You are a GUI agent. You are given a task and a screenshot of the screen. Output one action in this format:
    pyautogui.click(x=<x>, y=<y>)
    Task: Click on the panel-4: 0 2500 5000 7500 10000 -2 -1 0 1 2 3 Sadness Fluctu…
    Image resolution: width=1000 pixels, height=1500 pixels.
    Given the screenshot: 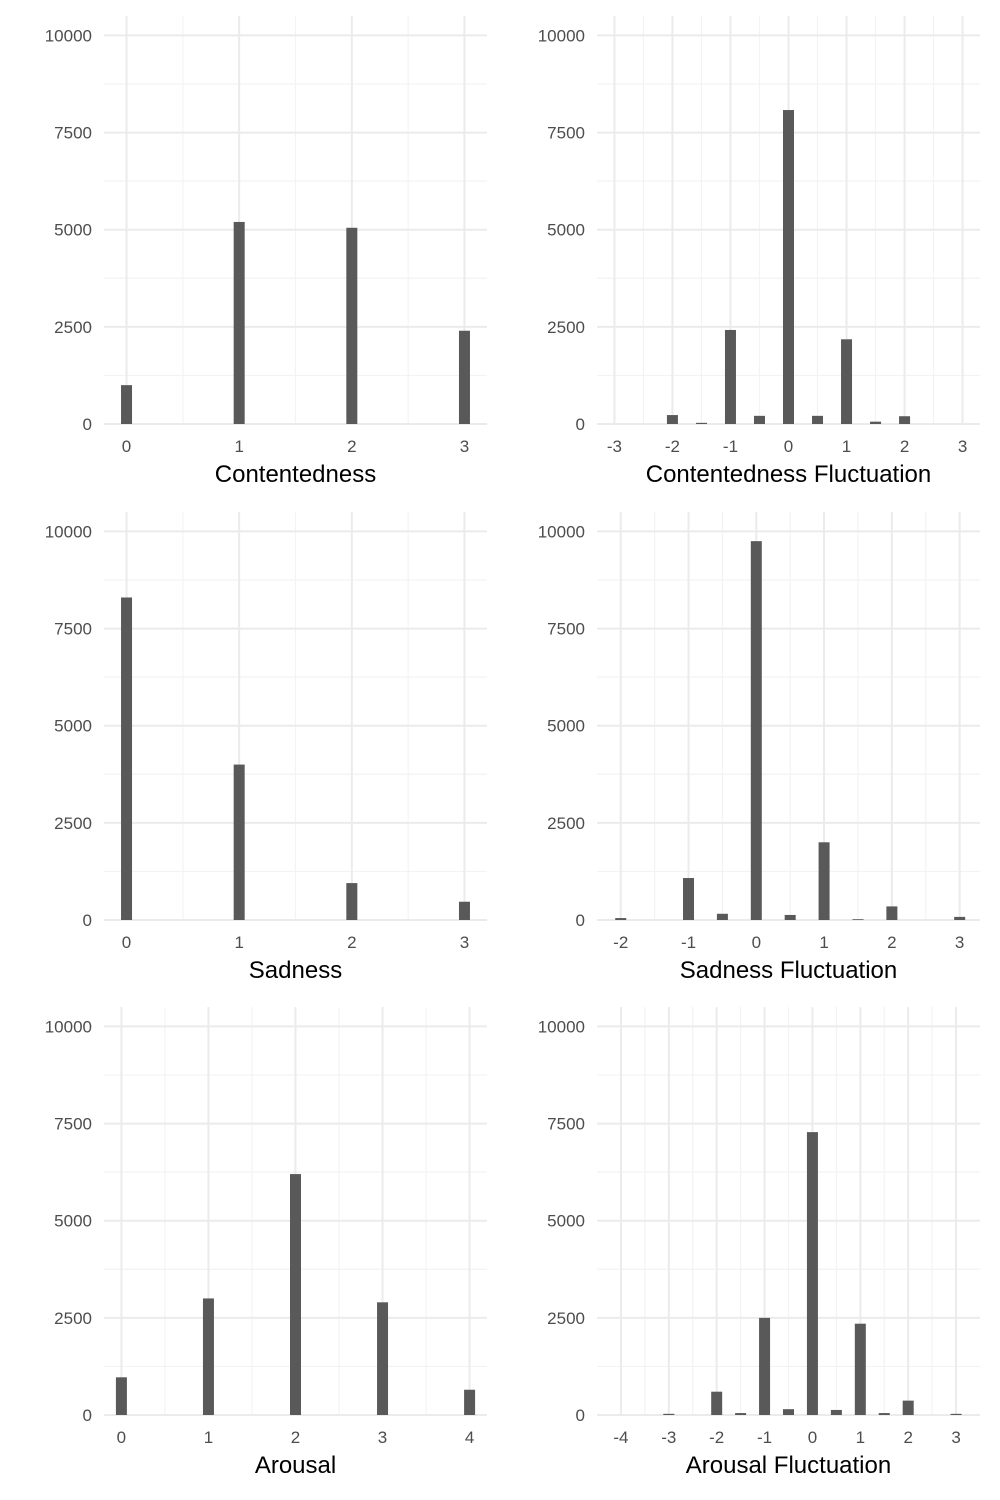 What is the action you would take?
    pyautogui.click(x=759, y=748)
    